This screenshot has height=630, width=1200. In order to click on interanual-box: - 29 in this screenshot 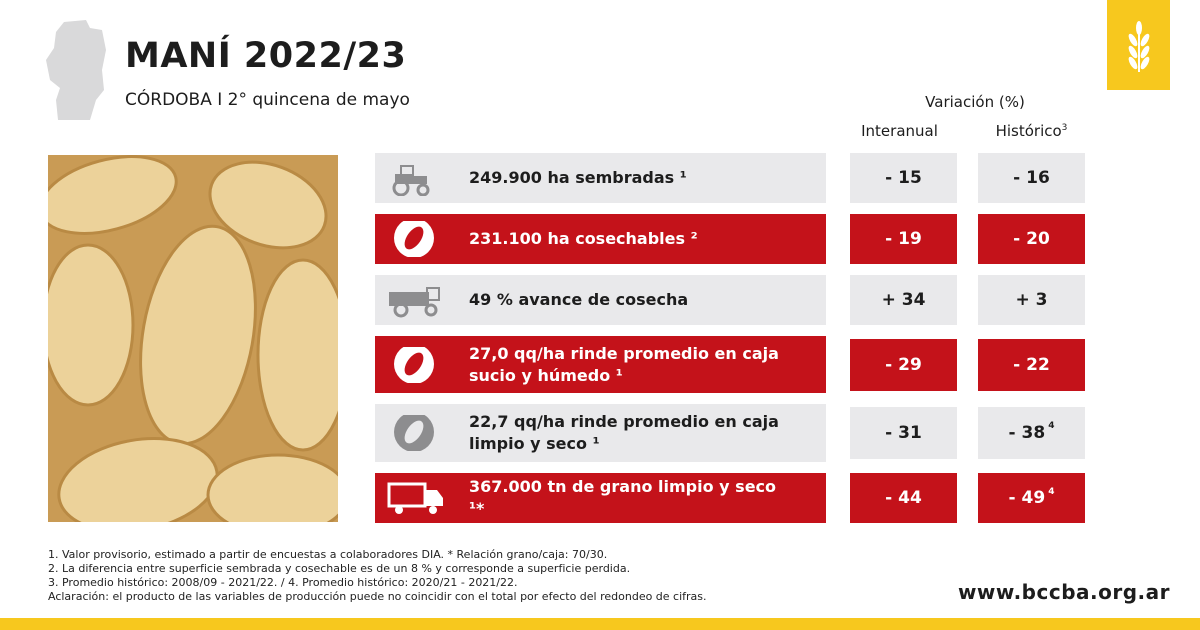, I will do `click(903, 365)`.